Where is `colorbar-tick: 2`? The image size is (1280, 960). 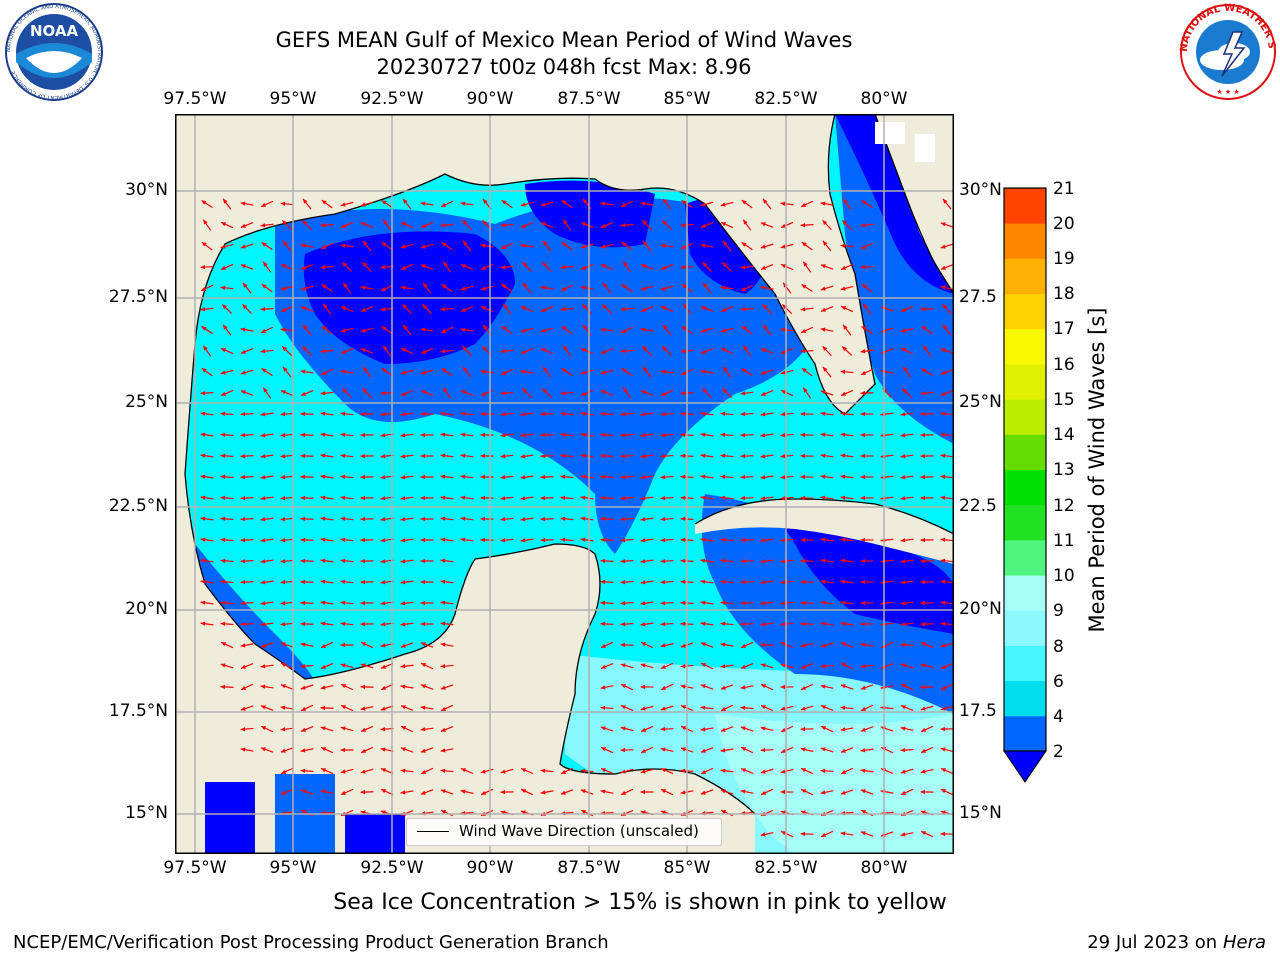
colorbar-tick: 2 is located at coordinates (1058, 752).